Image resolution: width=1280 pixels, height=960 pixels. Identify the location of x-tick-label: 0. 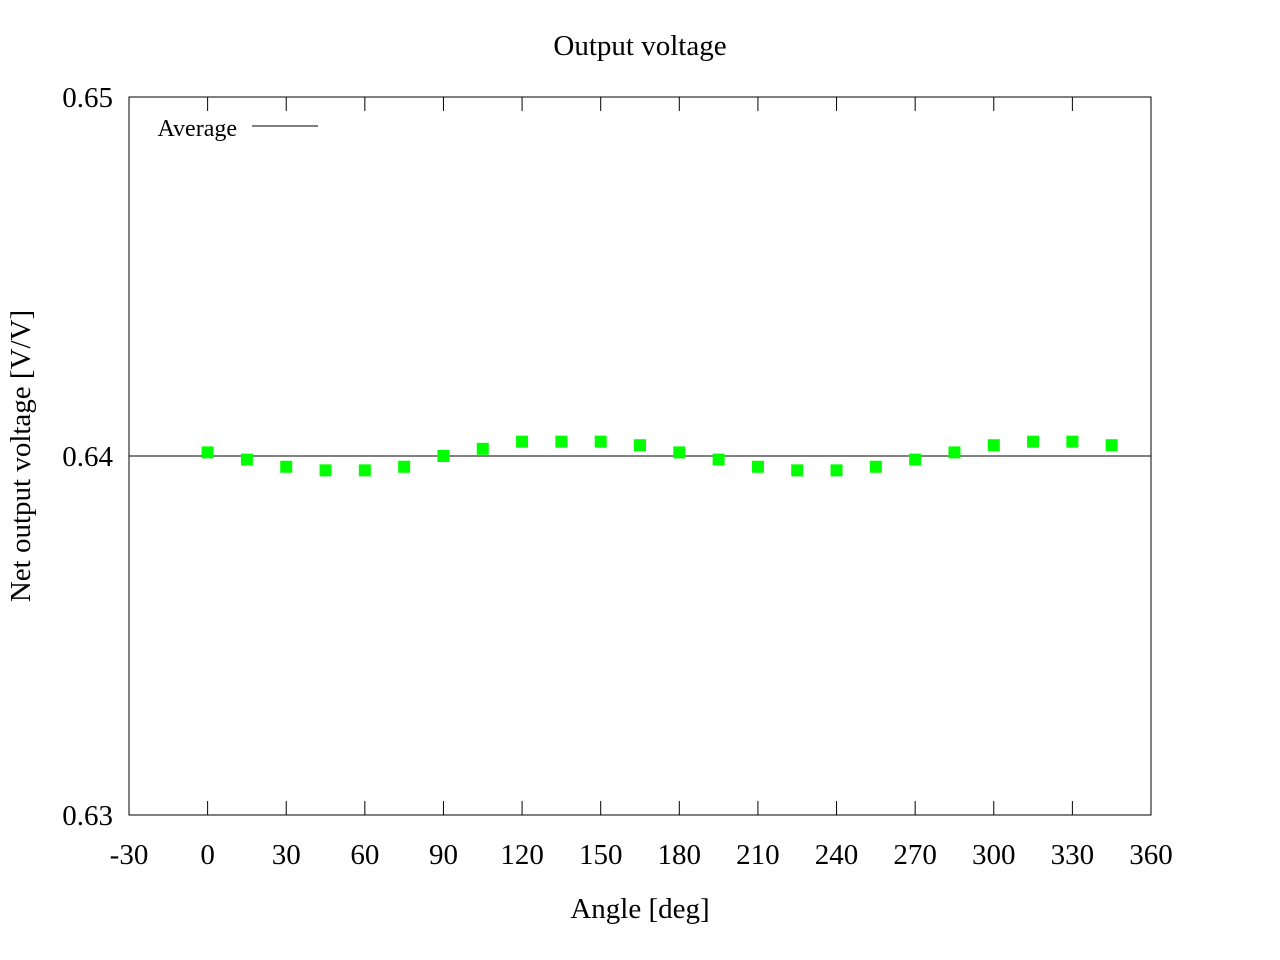
(207, 855).